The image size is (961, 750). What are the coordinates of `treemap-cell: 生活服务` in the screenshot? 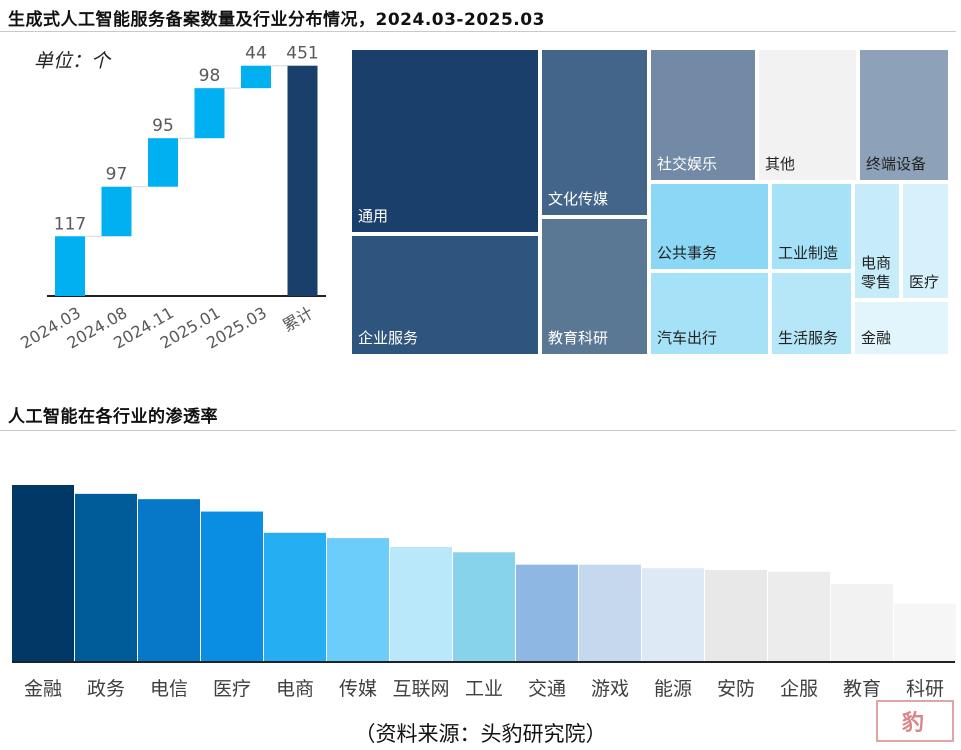 It's located at (811, 313).